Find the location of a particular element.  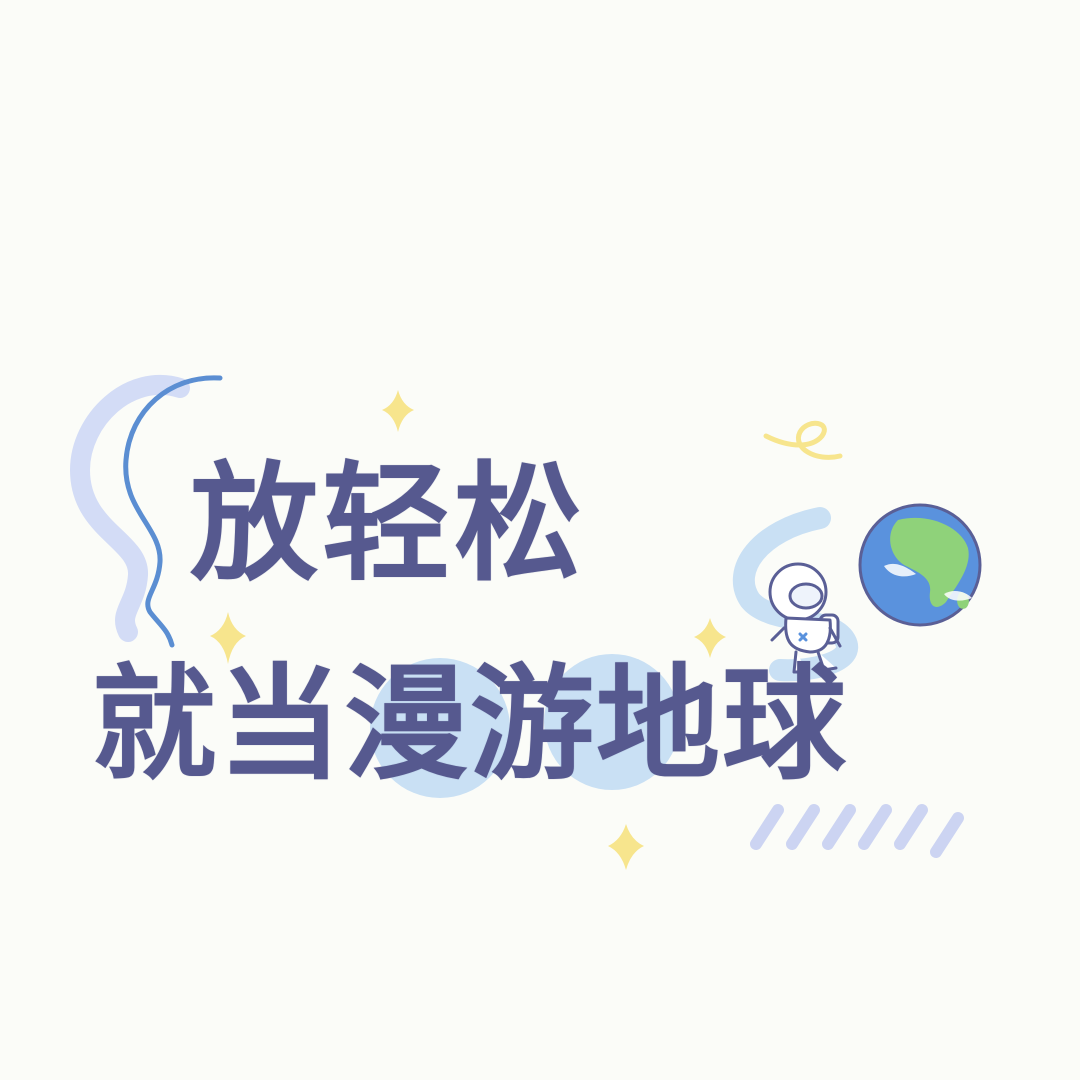

headline-line-1: 放轻松 is located at coordinates (388, 524).